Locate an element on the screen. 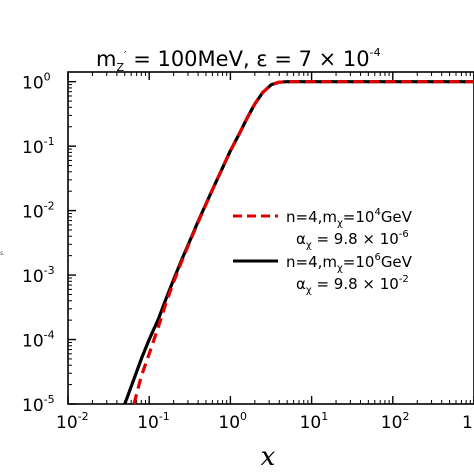  side-fragment: s. is located at coordinates (2, 253).